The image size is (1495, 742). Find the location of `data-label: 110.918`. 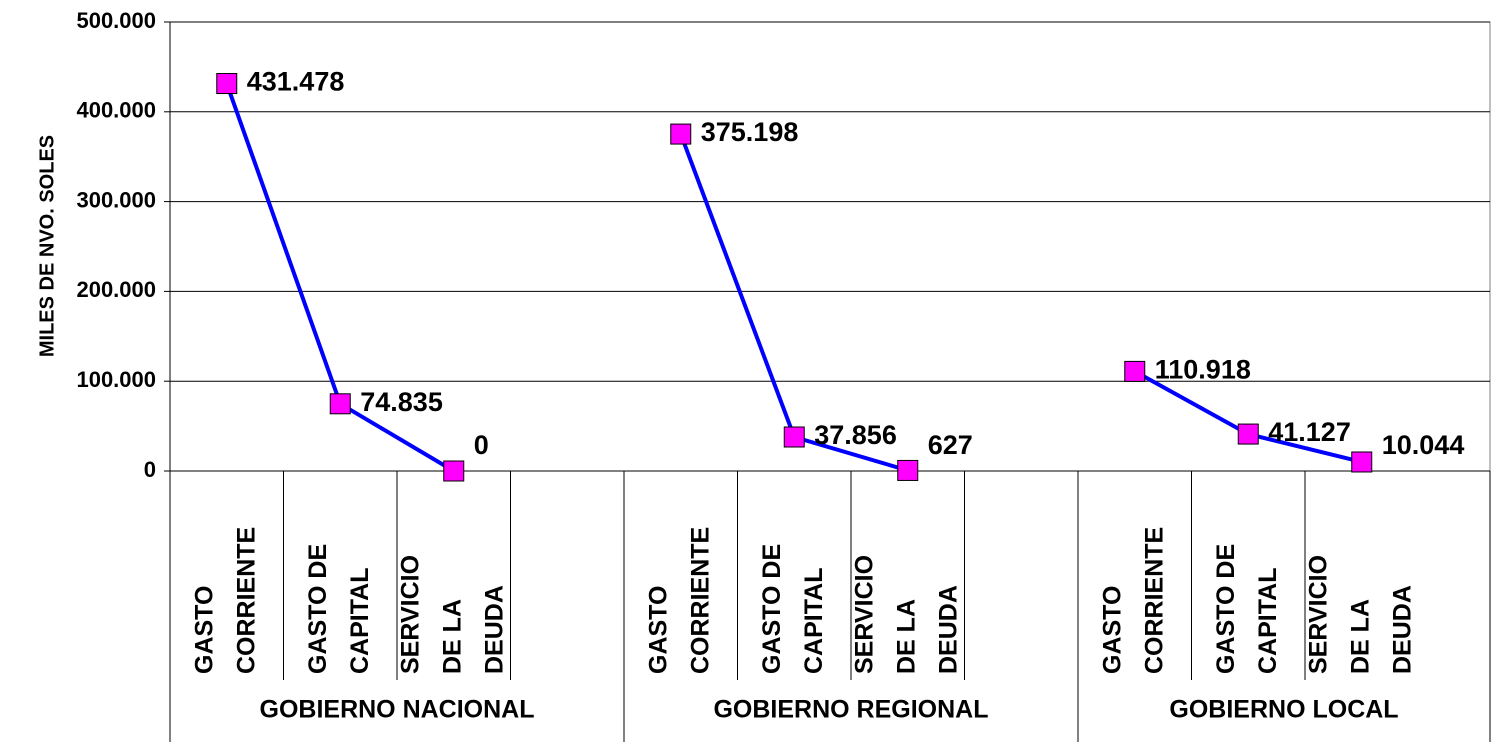

data-label: 110.918 is located at coordinates (1203, 370).